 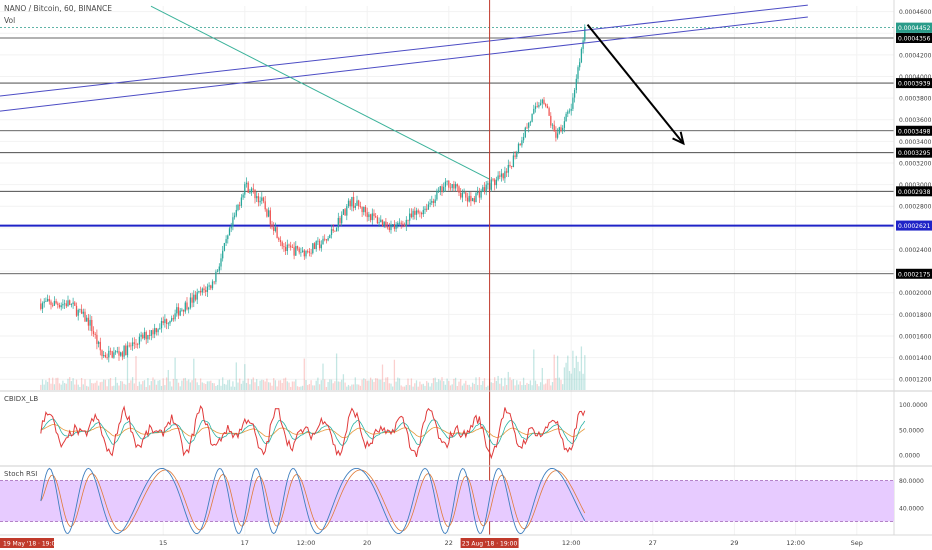 I want to click on forecast-arrow-shaft, so click(x=635, y=84).